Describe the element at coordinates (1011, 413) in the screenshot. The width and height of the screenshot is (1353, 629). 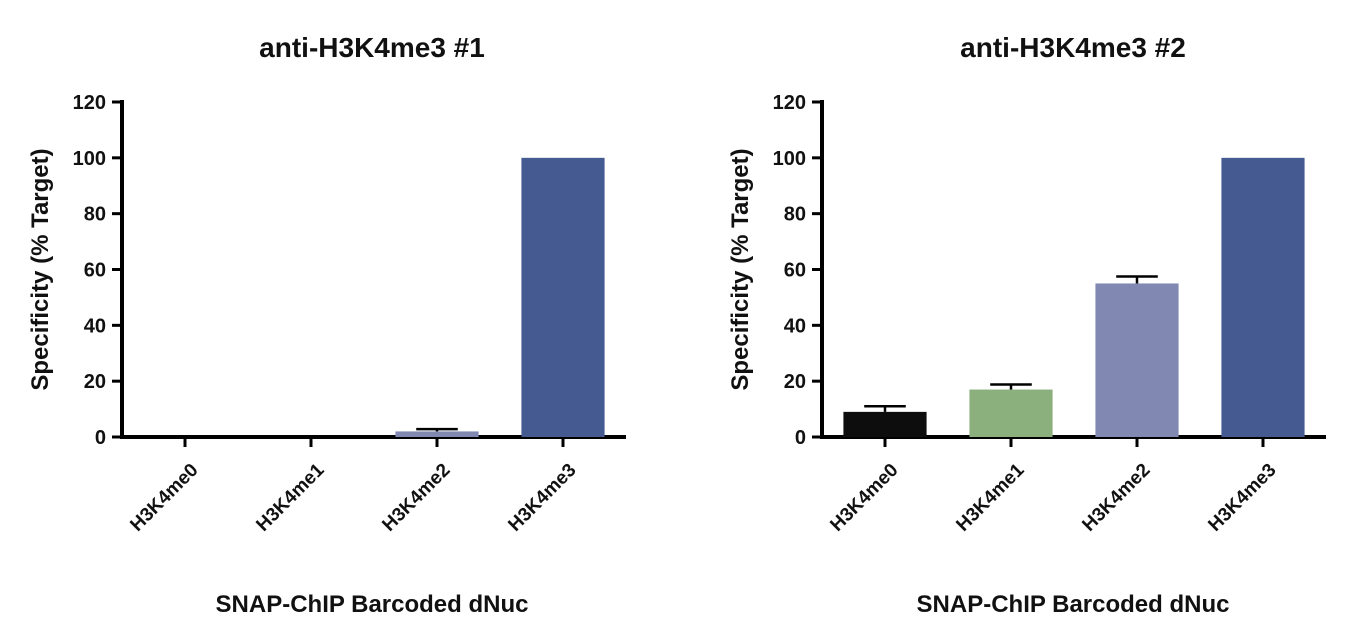
I see `bar-H3K4me1` at that location.